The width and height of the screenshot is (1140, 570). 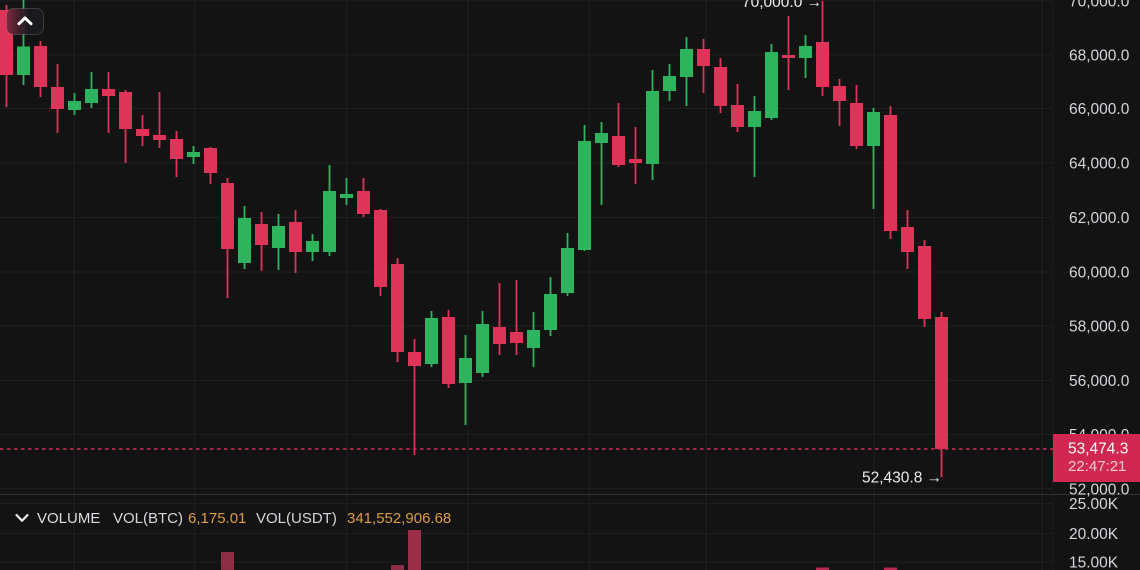 I want to click on svg-text: VOL(USDT), so click(x=296, y=518).